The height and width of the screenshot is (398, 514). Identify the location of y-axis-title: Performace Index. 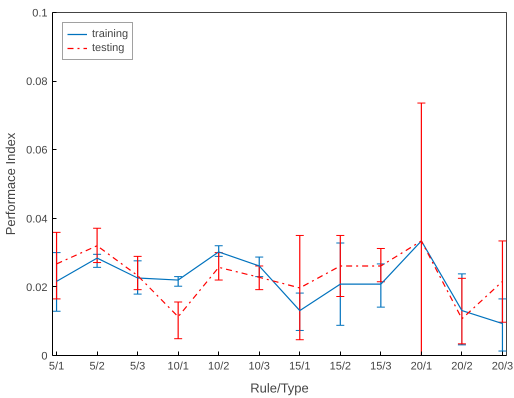
(10, 184).